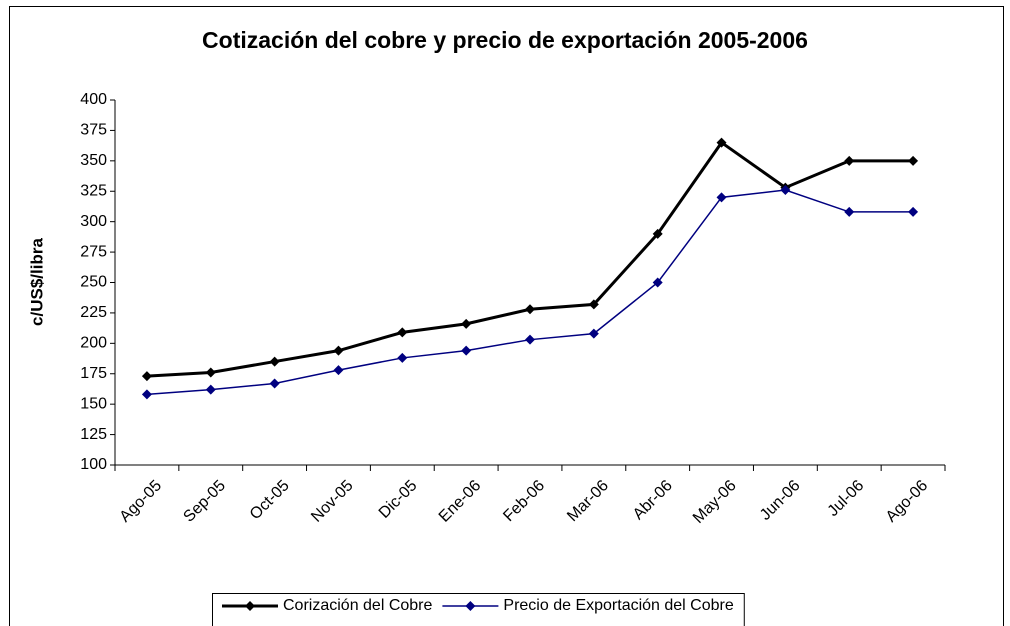  Describe the element at coordinates (358, 605) in the screenshot. I see `legend-label: Corización del Cobre` at that location.